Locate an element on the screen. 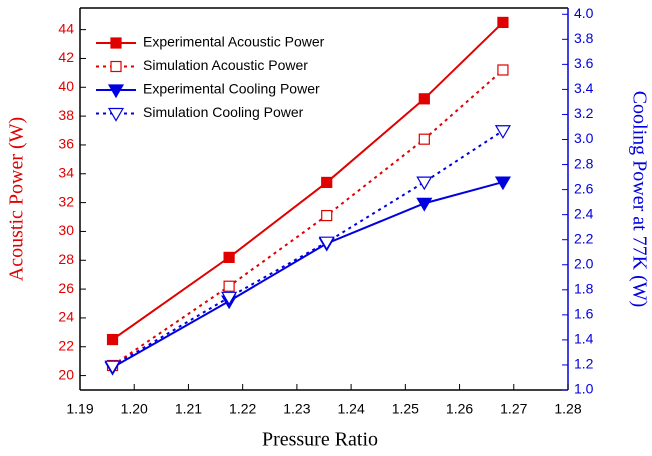  y-tick-label: 44 is located at coordinates (66, 28).